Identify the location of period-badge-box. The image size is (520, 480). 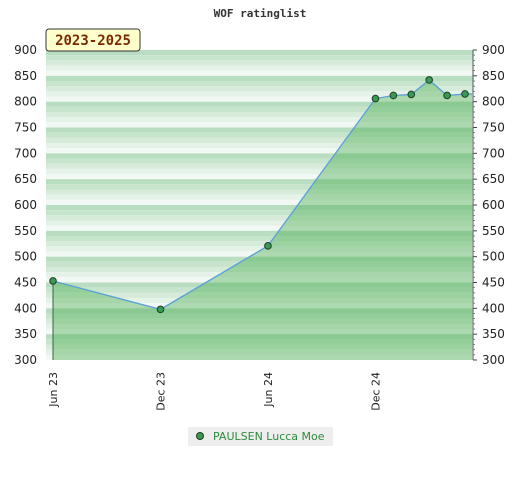
(93, 40).